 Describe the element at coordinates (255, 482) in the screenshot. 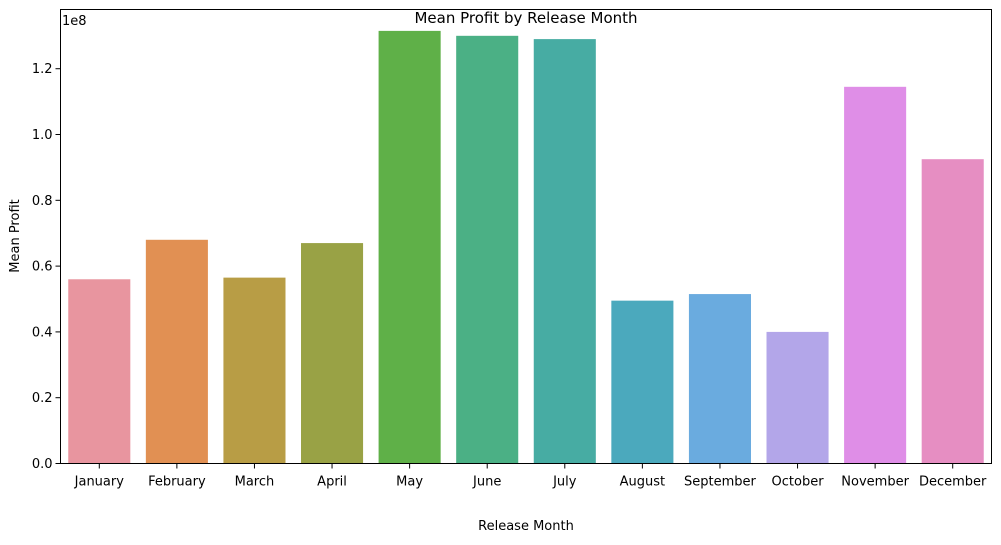

I see `x-tick-label: March` at that location.